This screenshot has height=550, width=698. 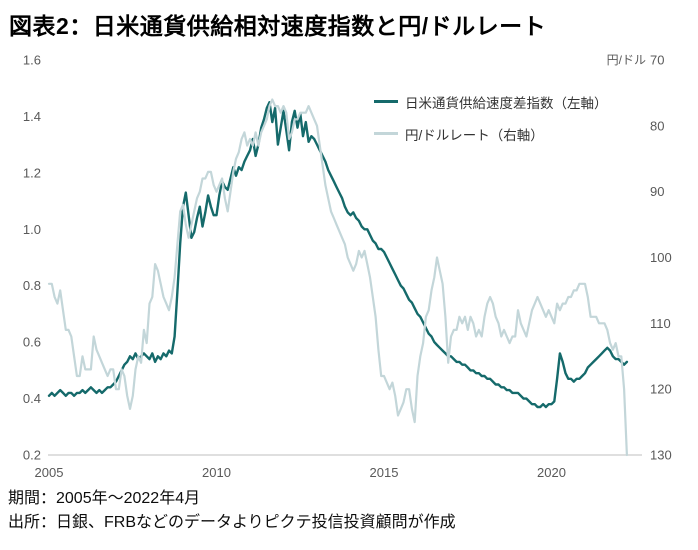 What do you see at coordinates (657, 60) in the screenshot?
I see `svg-text: 70` at bounding box center [657, 60].